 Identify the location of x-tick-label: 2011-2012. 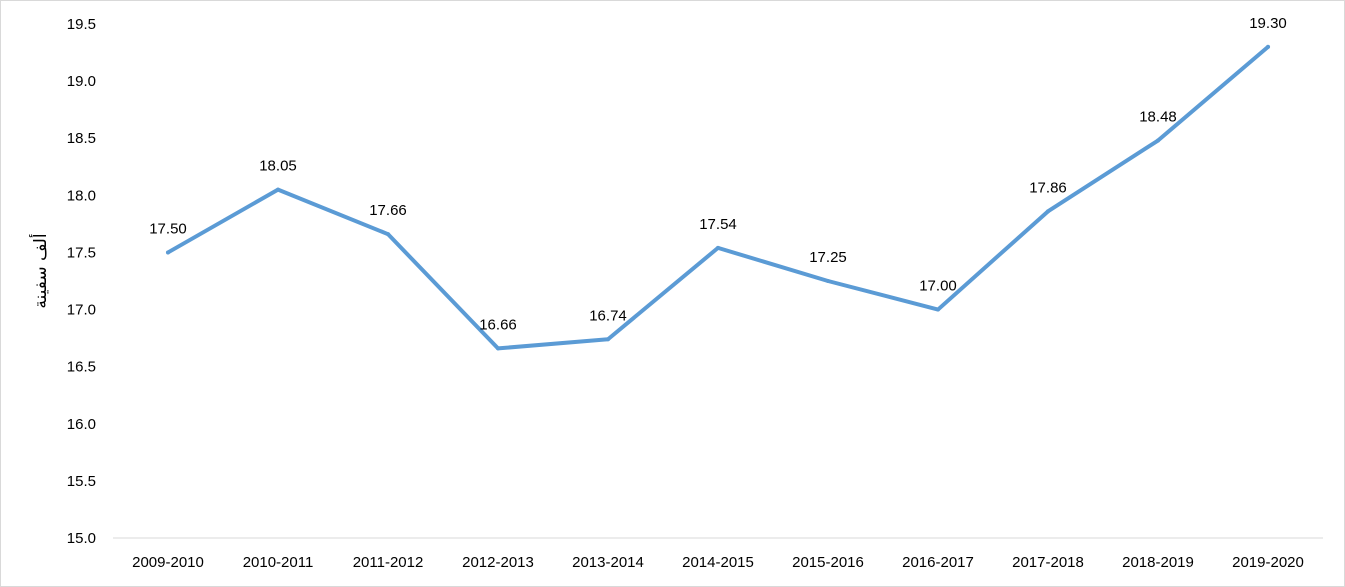
(388, 562).